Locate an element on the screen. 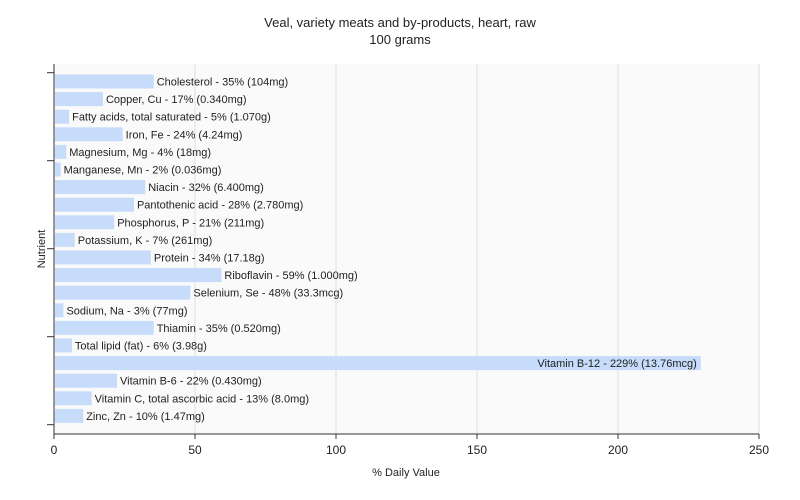  bar-label: Magnesium, Mg - 4% (18mg) is located at coordinates (140, 153).